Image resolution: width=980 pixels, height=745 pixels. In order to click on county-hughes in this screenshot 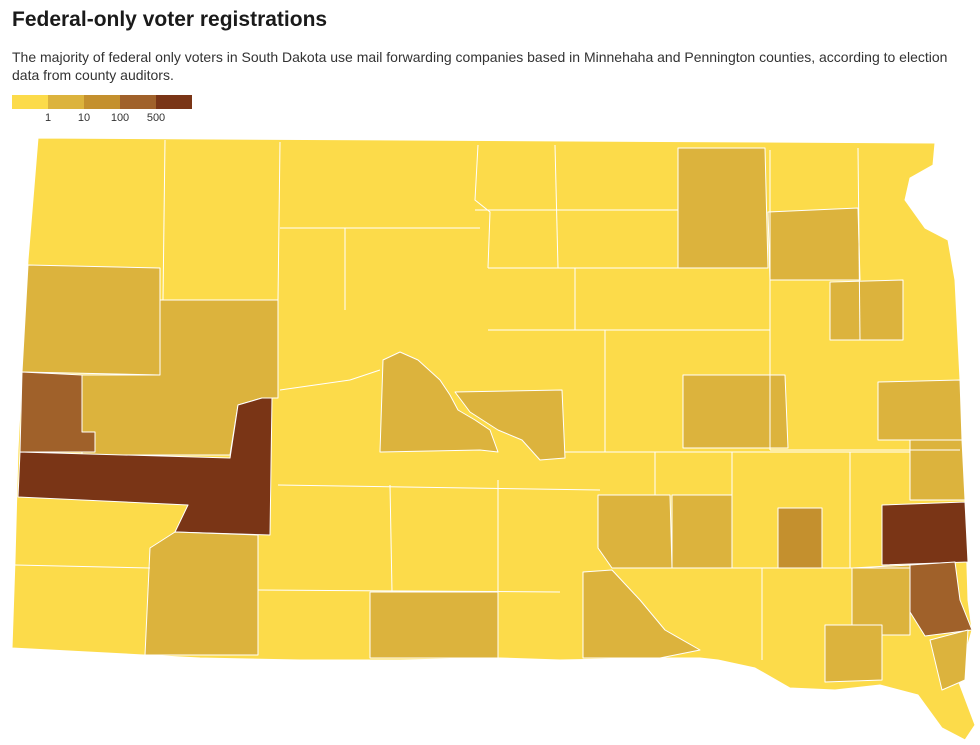, I will do `click(510, 425)`.